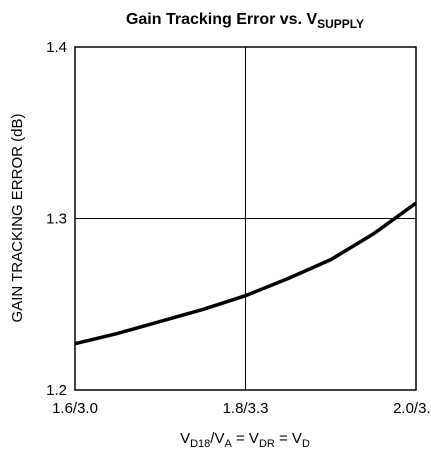 The width and height of the screenshot is (431, 459). Describe the element at coordinates (185, 438) in the screenshot. I see `x-label-part: V` at that location.